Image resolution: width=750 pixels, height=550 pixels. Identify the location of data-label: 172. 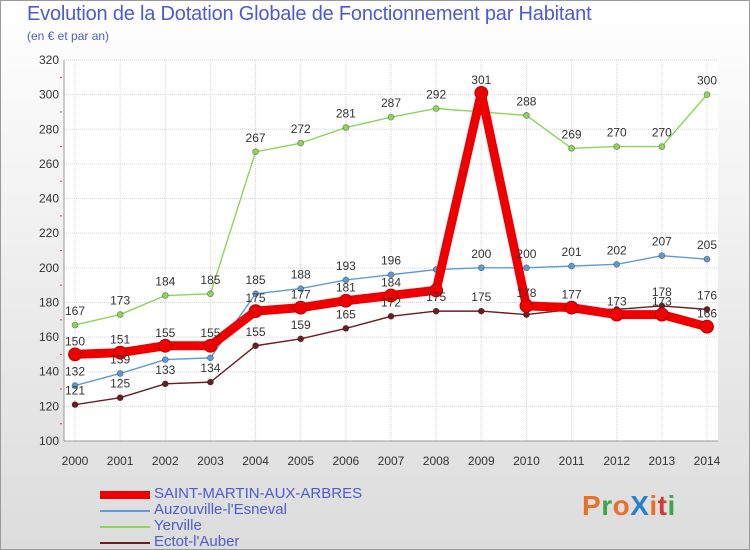
(391, 302).